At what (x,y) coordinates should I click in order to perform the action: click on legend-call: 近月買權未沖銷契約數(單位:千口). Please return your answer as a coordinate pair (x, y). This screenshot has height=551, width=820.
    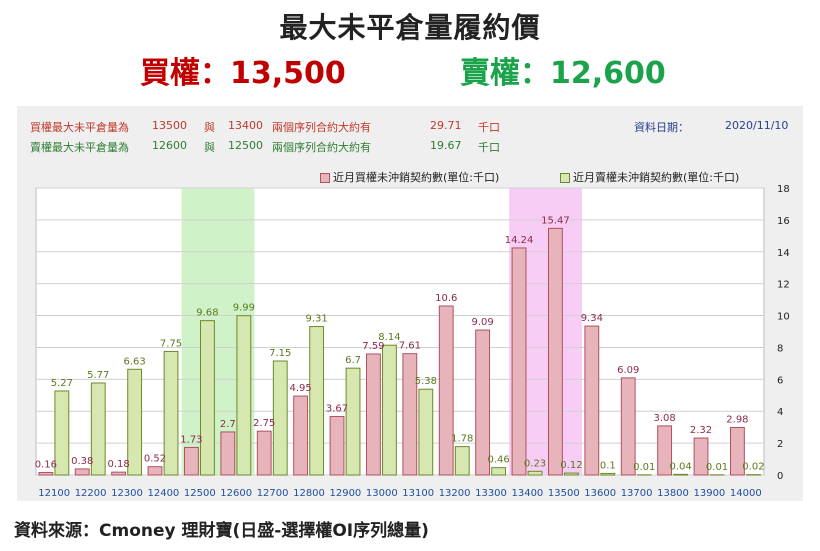
    Looking at the image, I should click on (409, 177).